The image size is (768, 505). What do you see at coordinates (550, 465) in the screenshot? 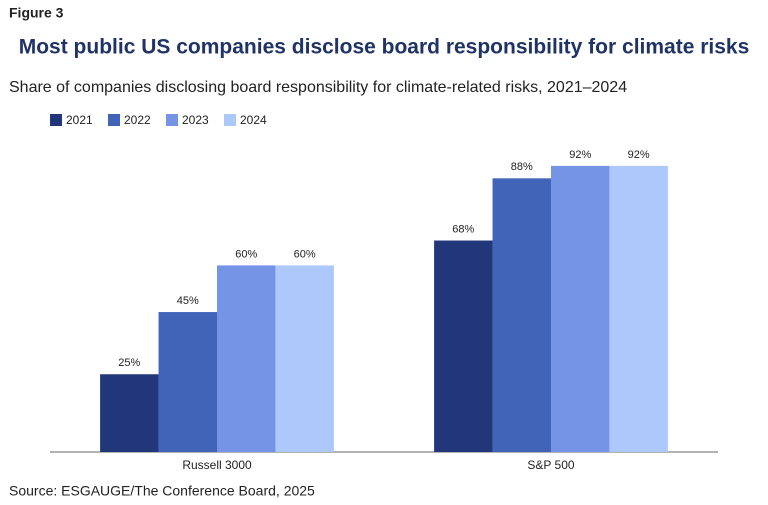
I see `x-tick-label: S&P 500` at bounding box center [550, 465].